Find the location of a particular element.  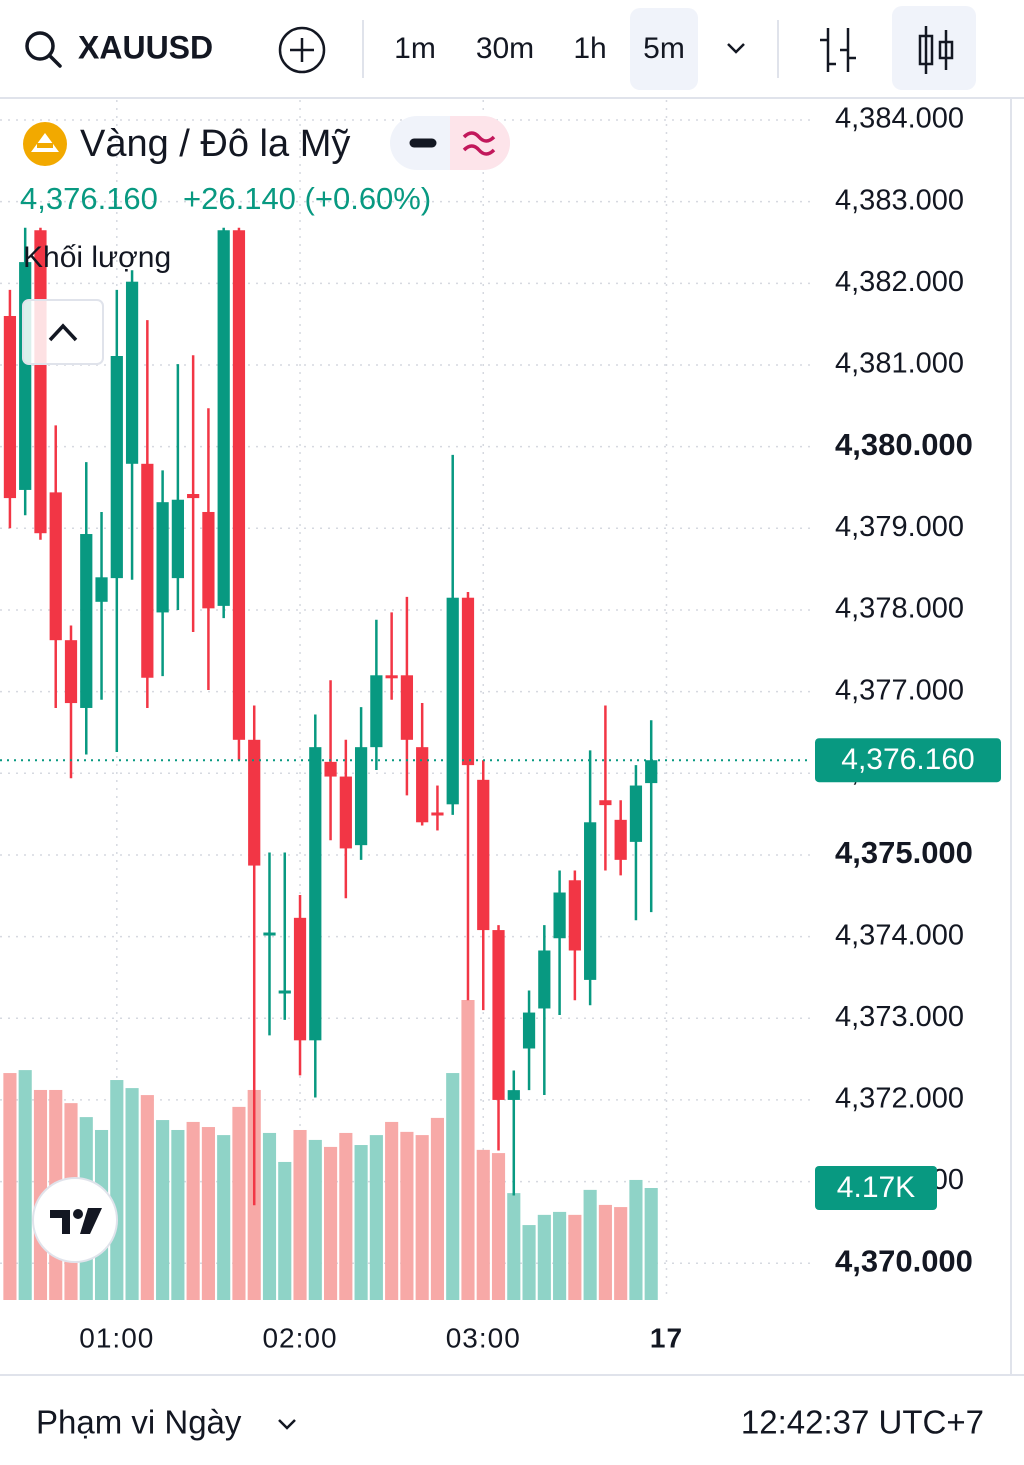

y-tick-label: 4,374.000 is located at coordinates (899, 935).